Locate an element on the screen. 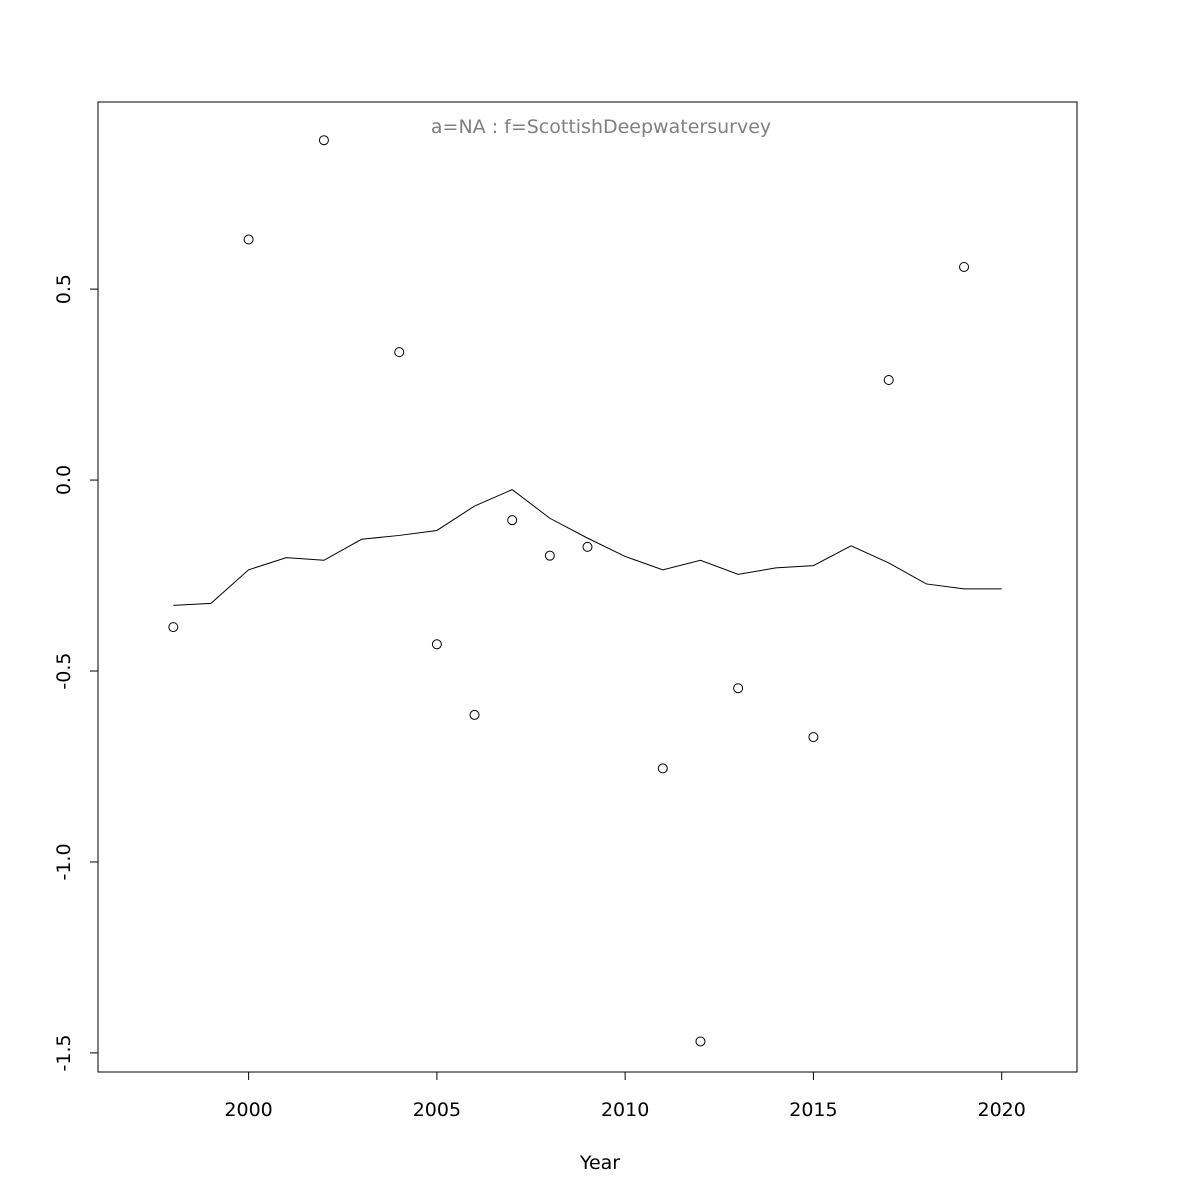 Image resolution: width=1200 pixels, height=1200 pixels. y-tick-label: 0.0 is located at coordinates (64, 480).